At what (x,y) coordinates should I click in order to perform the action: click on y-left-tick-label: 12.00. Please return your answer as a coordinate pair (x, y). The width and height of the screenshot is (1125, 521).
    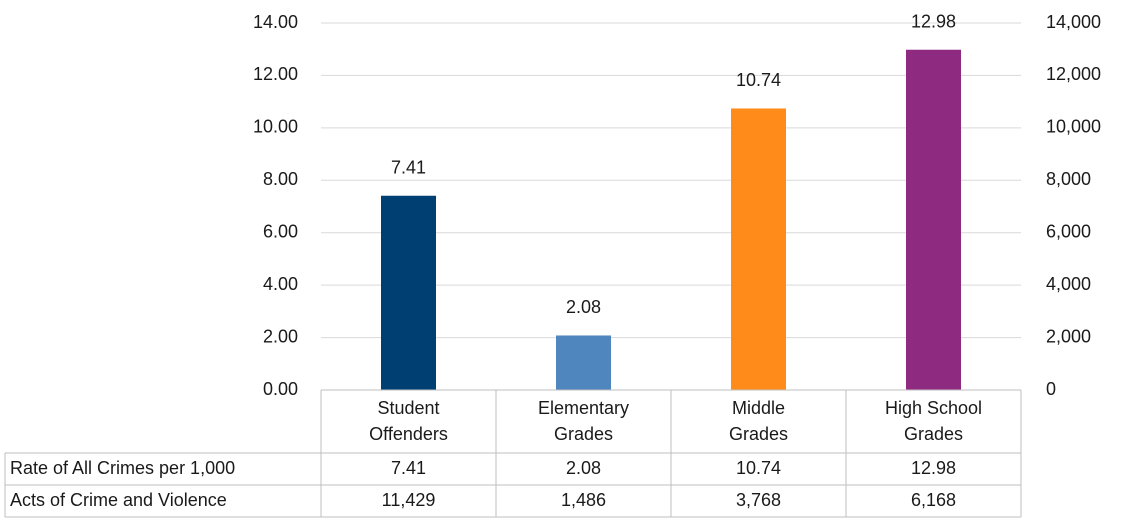
    Looking at the image, I should click on (275, 74).